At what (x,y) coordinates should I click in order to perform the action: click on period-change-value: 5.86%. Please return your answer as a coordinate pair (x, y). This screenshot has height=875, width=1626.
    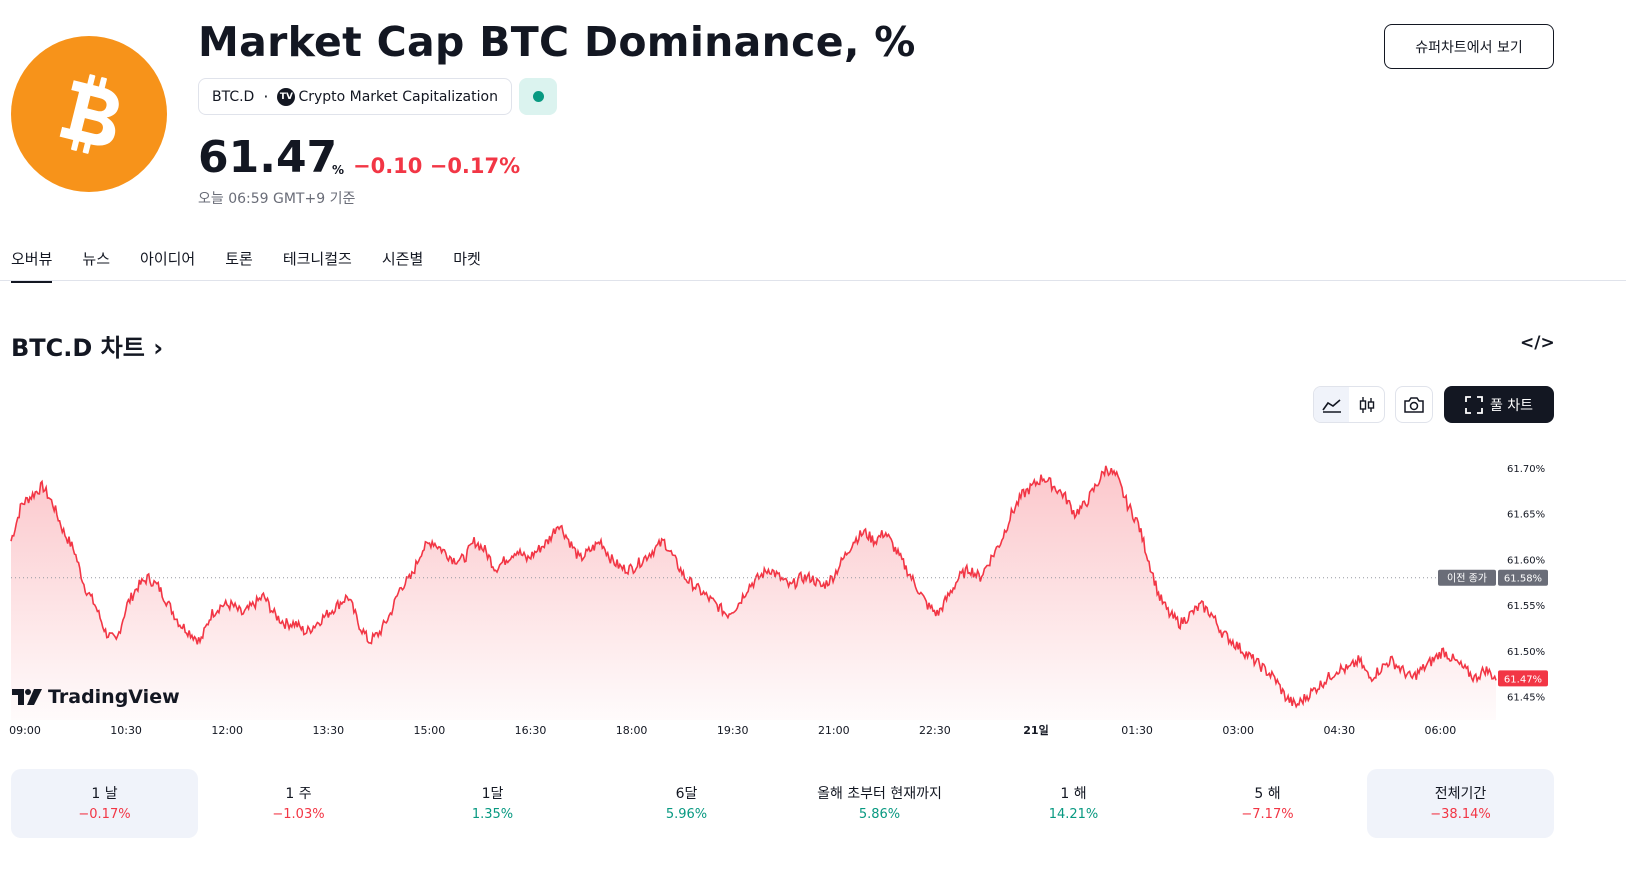
    Looking at the image, I should click on (879, 814).